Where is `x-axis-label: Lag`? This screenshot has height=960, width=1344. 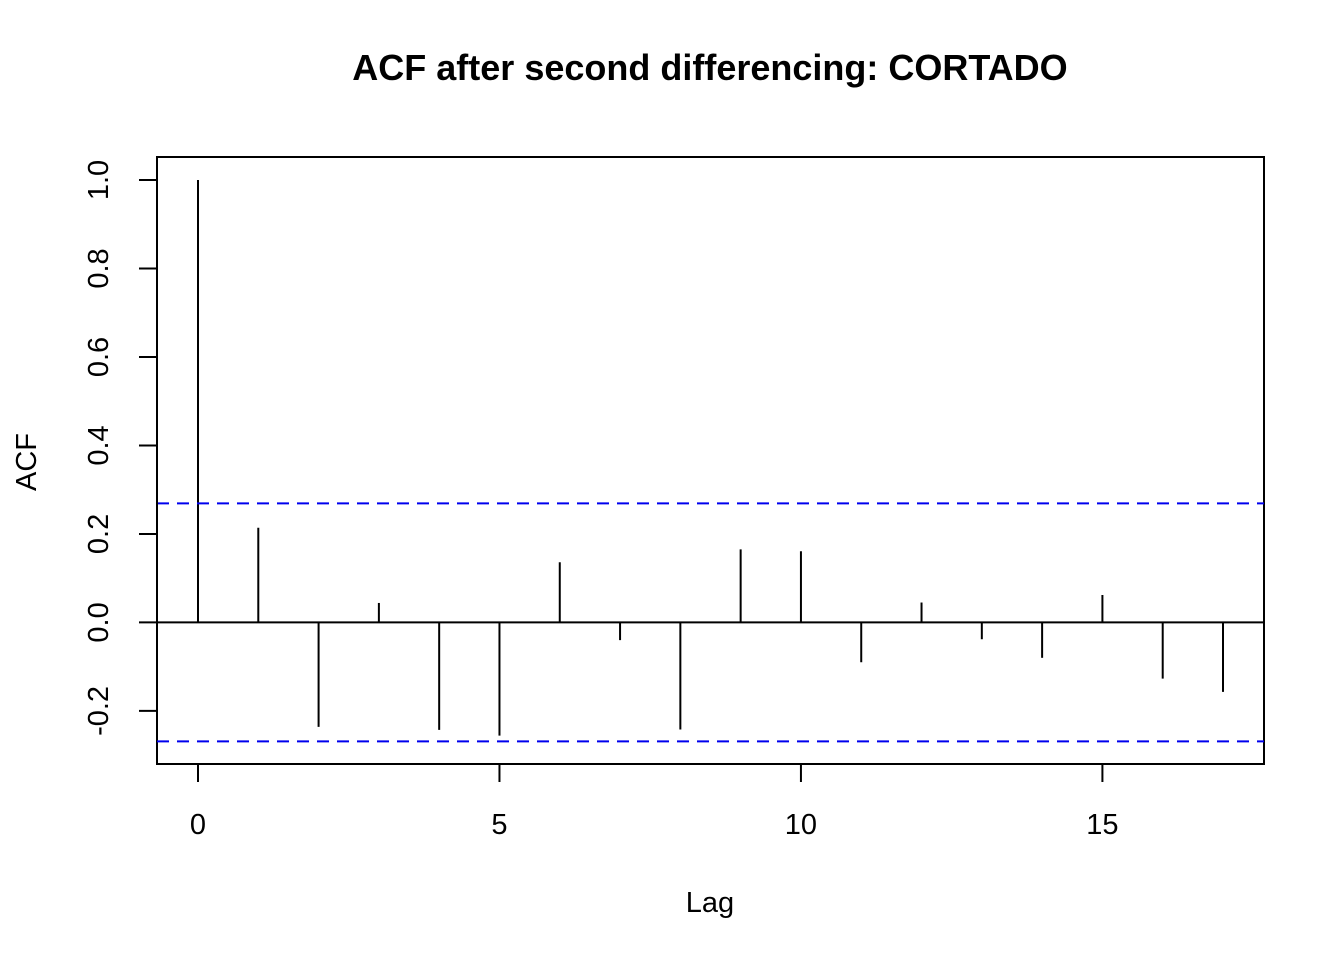 x-axis-label: Lag is located at coordinates (710, 903).